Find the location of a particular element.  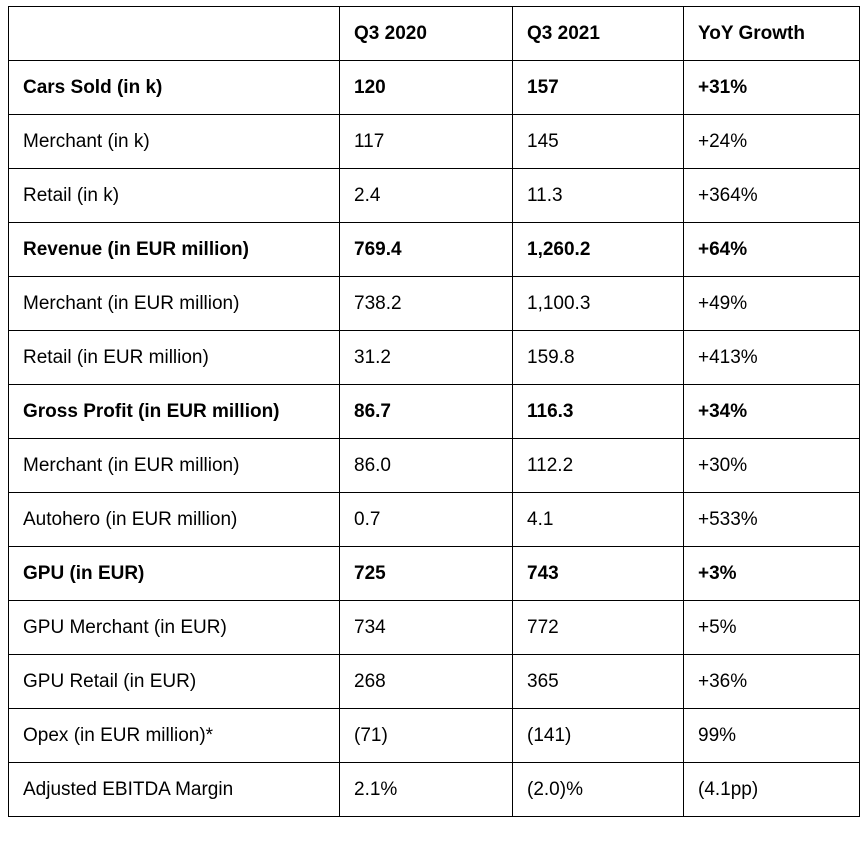

q3-2020-cell: 120 is located at coordinates (426, 87).